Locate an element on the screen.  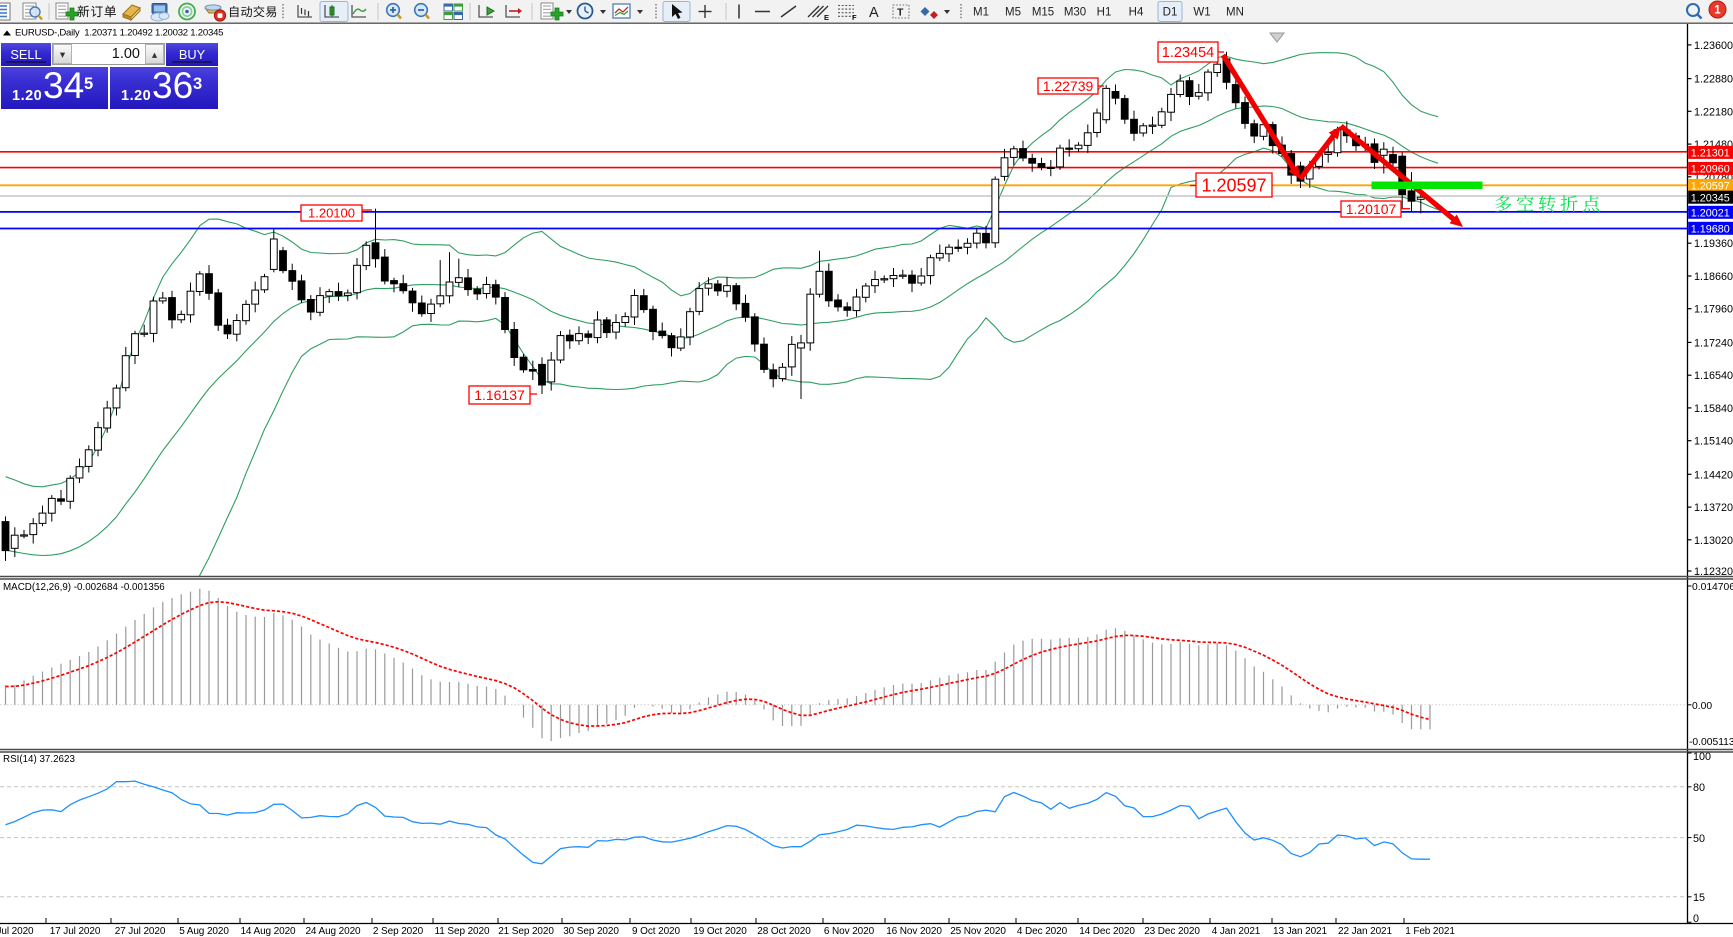
svg-text: 1.13020 is located at coordinates (1713, 541).